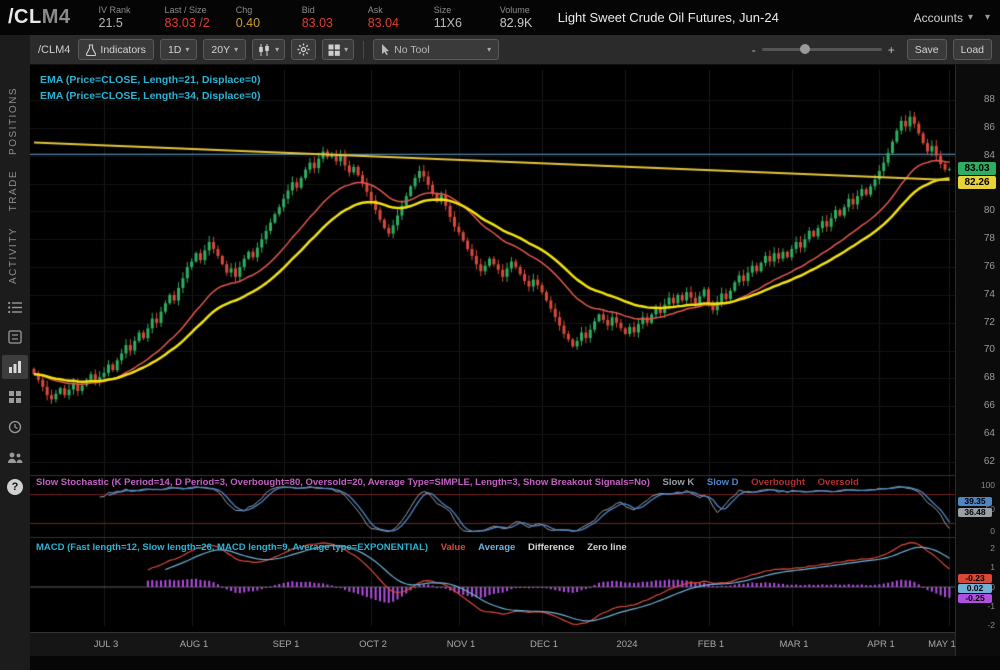 The image size is (1000, 670). I want to click on legend-average: Average, so click(497, 547).